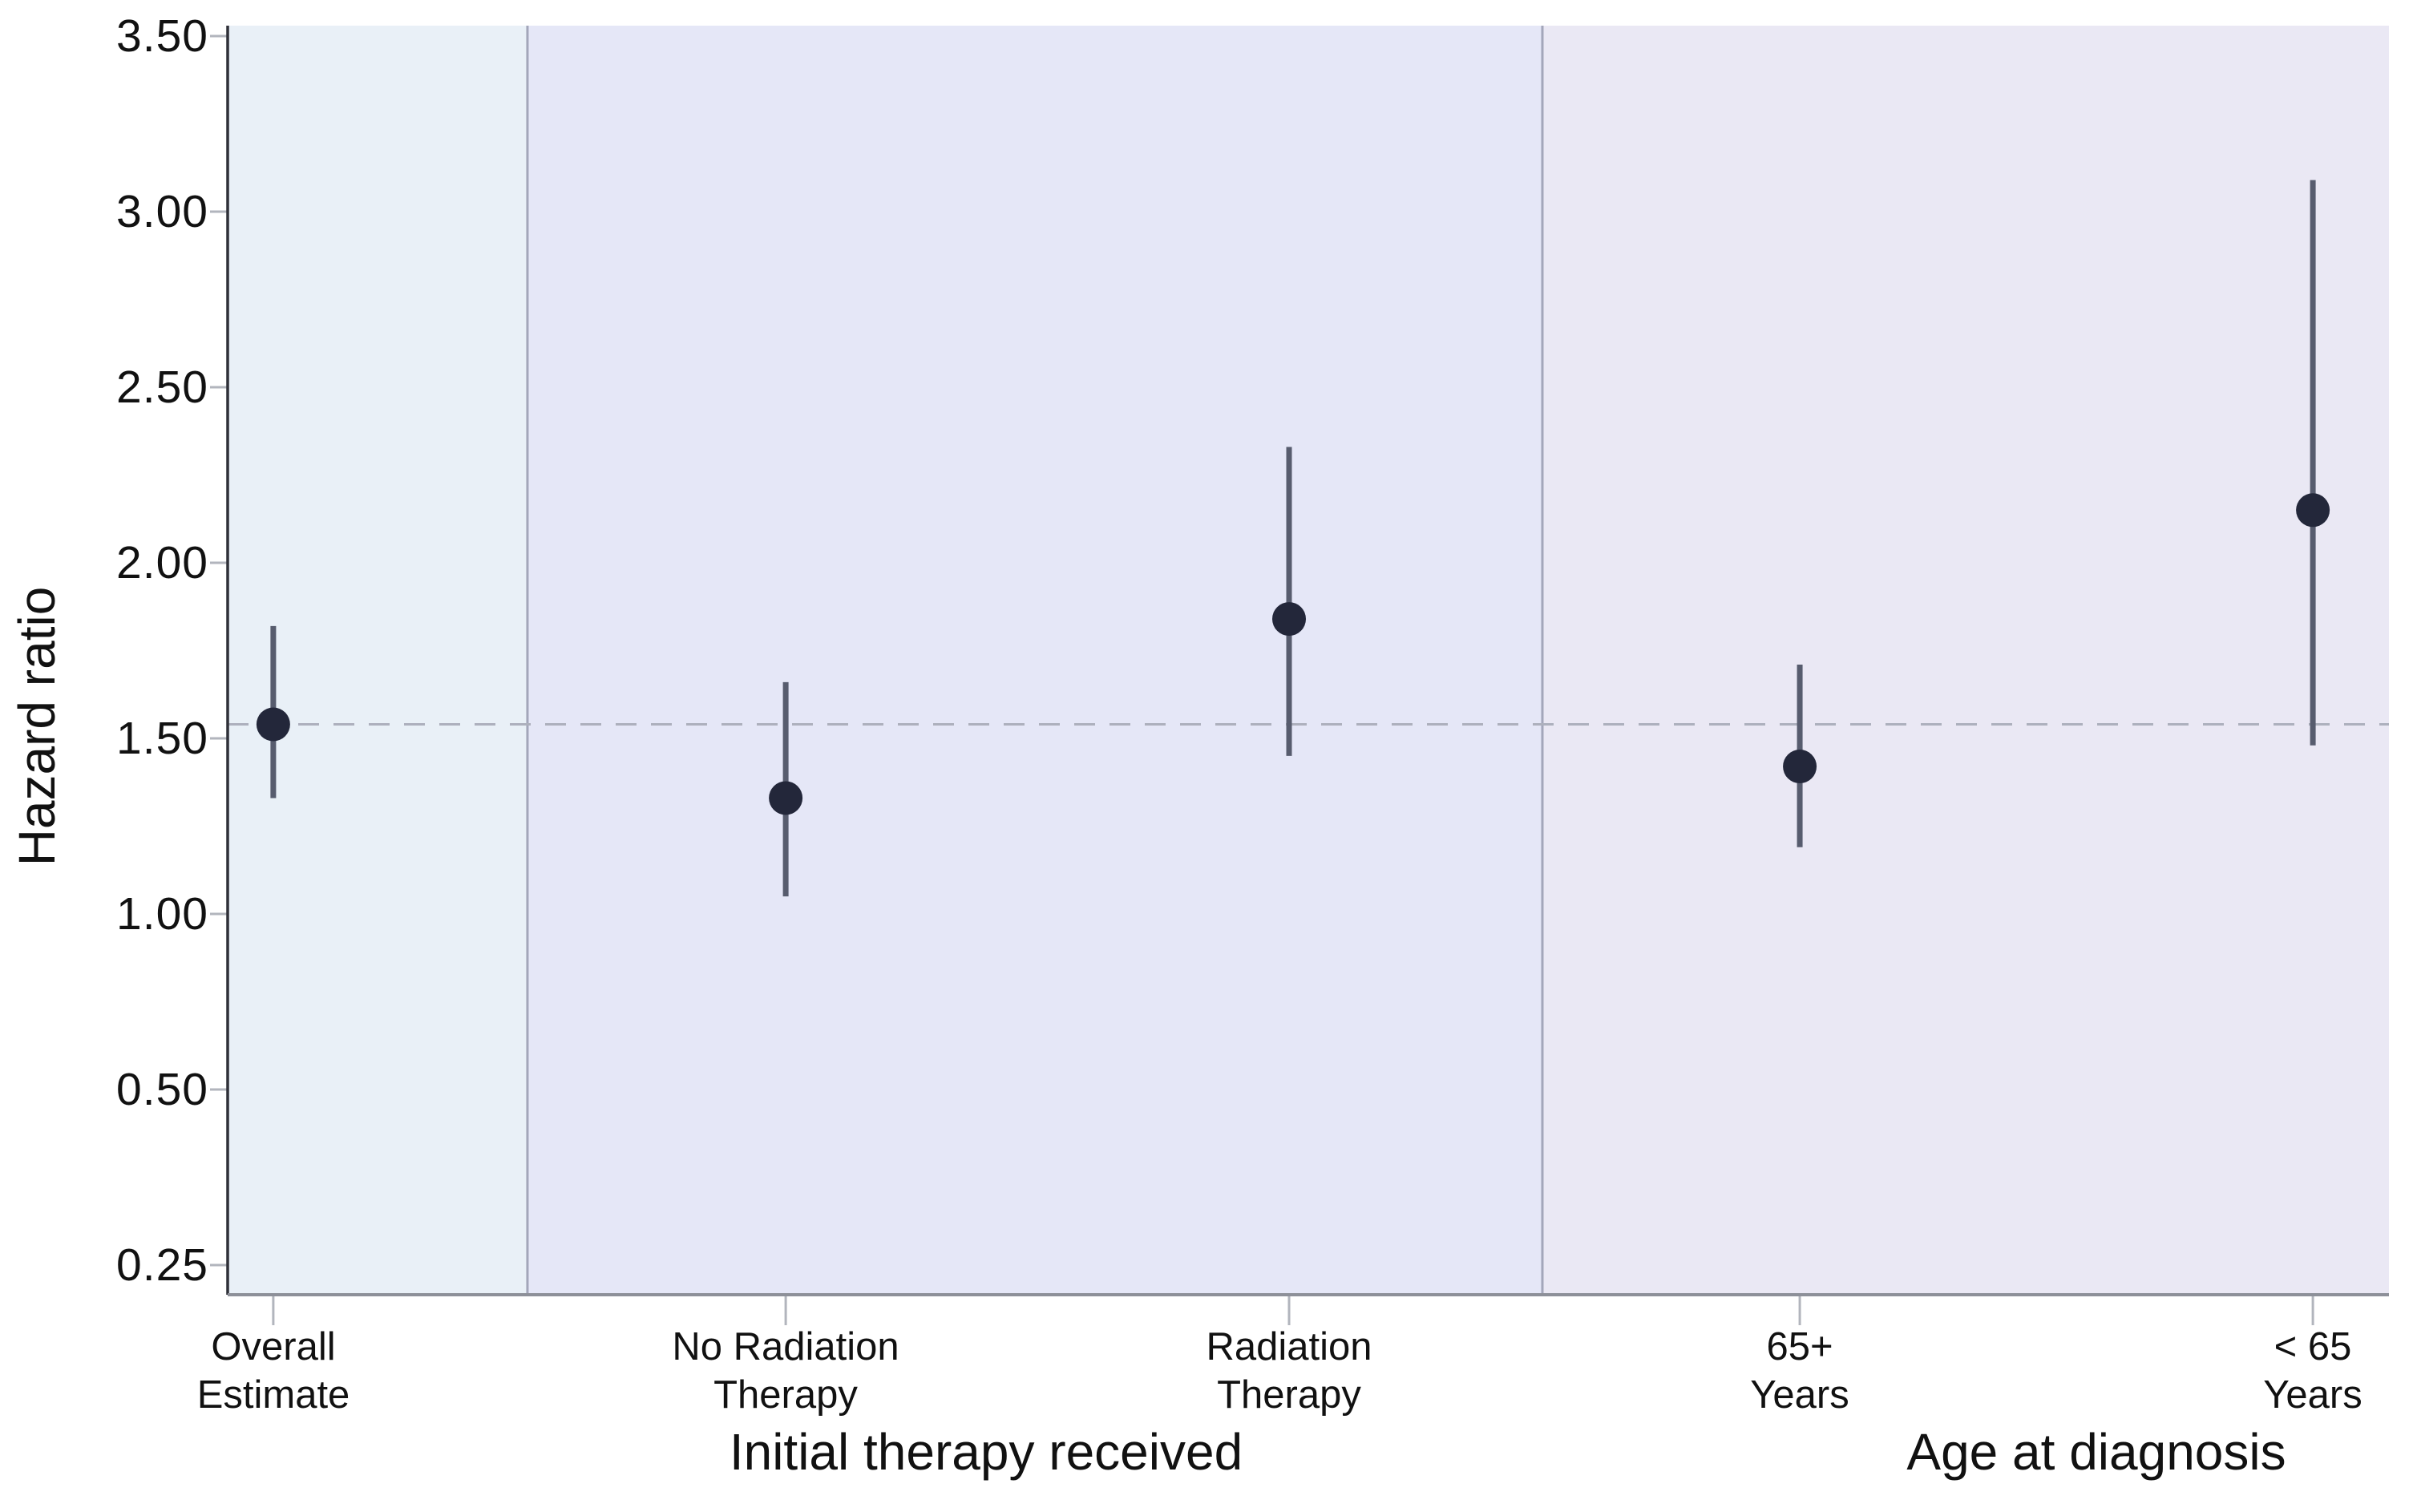  What do you see at coordinates (1799, 1347) in the screenshot?
I see `category-label-line: 65+` at bounding box center [1799, 1347].